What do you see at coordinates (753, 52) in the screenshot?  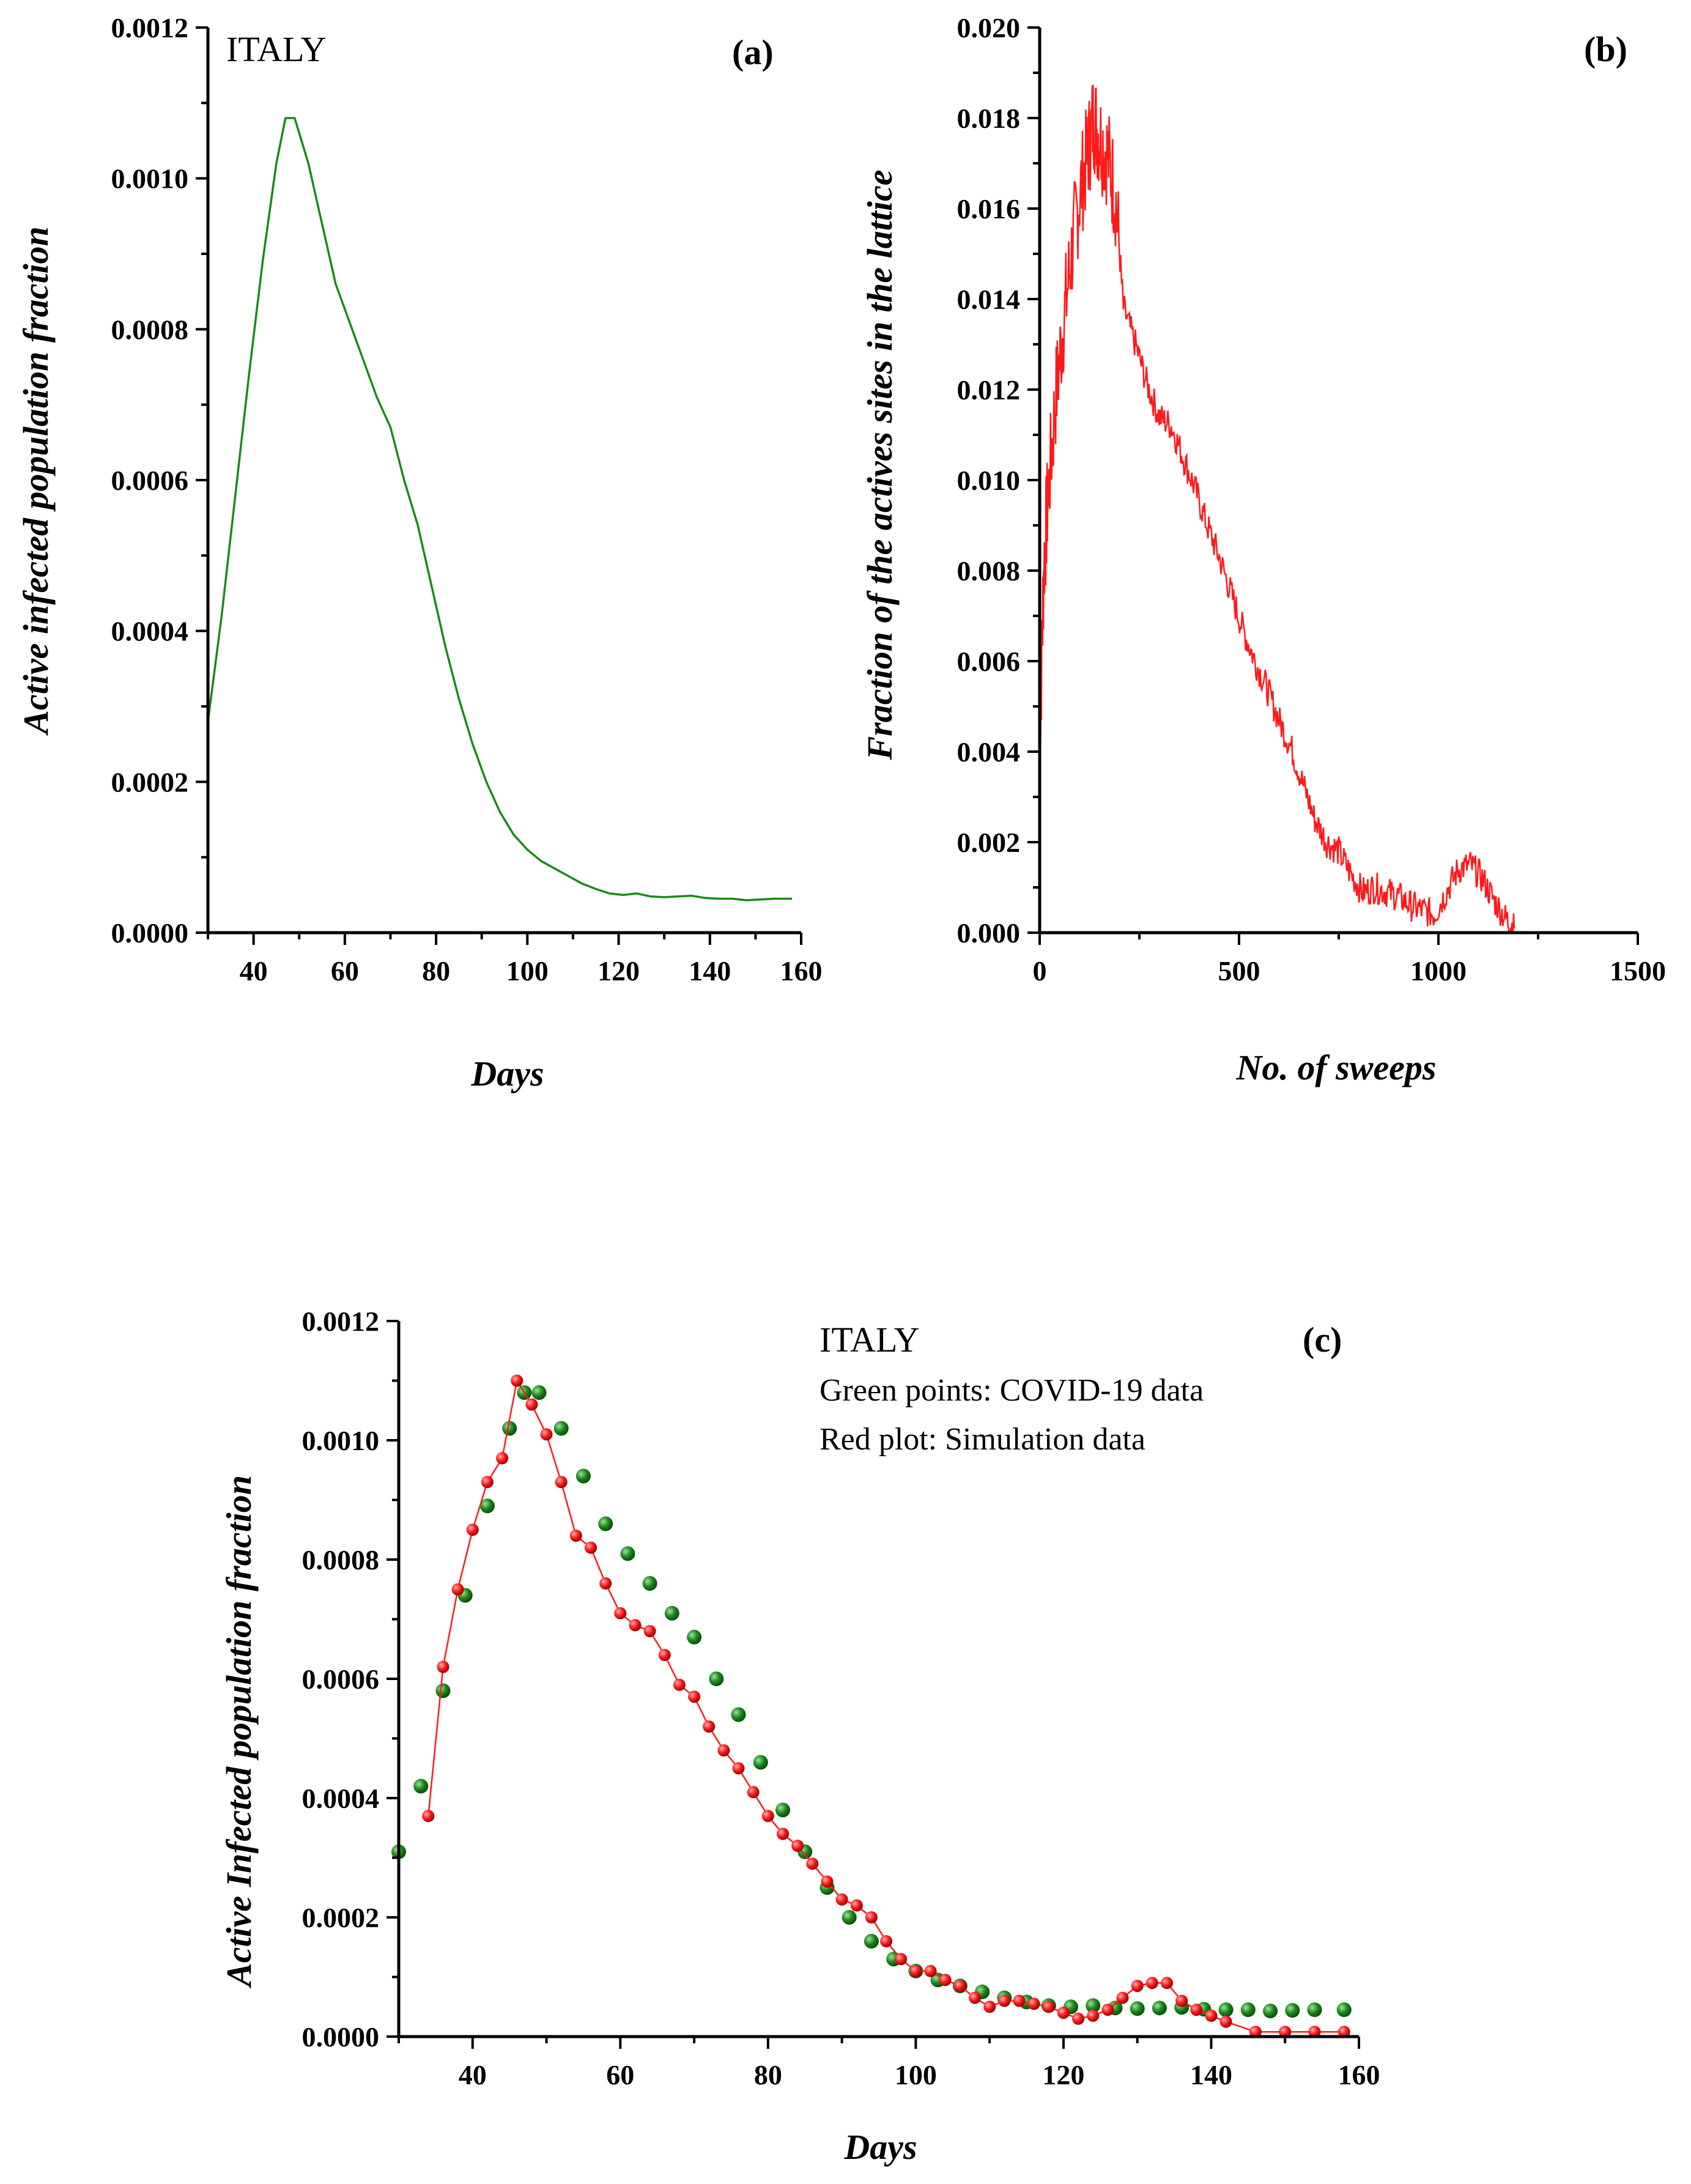 I see `chart-a-panel-label: (a)` at bounding box center [753, 52].